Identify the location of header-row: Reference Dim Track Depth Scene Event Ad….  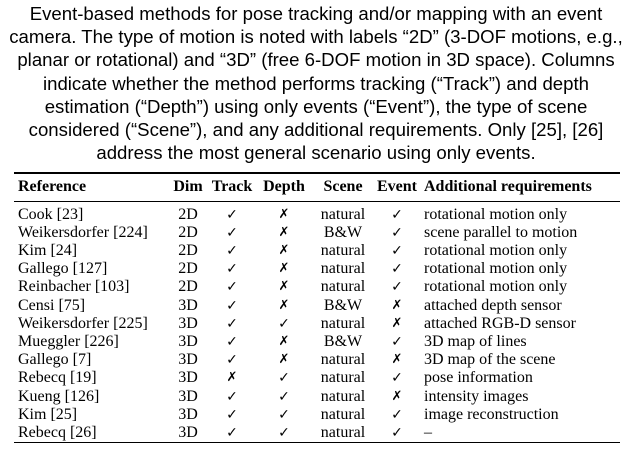
(317, 188).